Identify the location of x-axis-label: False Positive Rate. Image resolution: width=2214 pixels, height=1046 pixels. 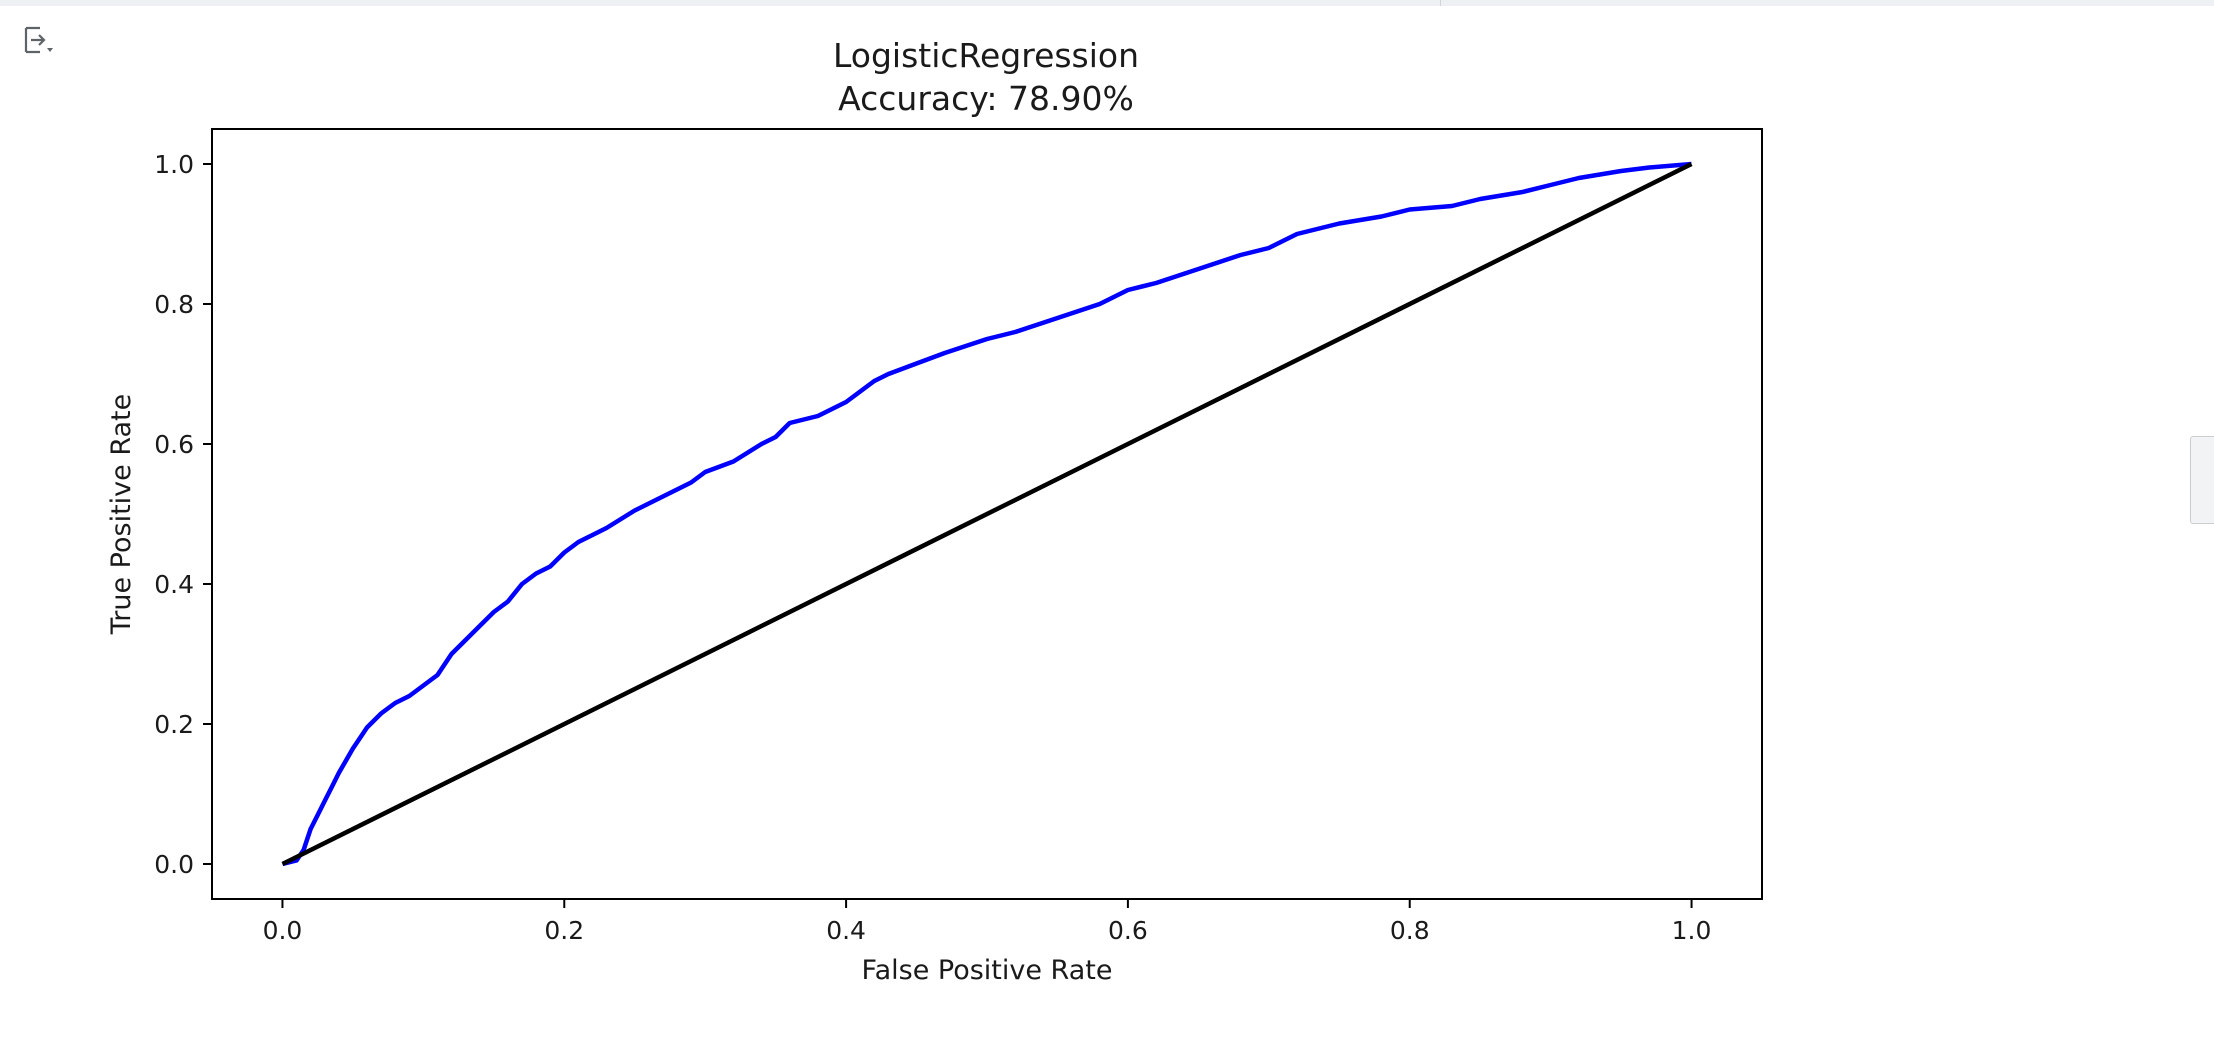
(987, 970).